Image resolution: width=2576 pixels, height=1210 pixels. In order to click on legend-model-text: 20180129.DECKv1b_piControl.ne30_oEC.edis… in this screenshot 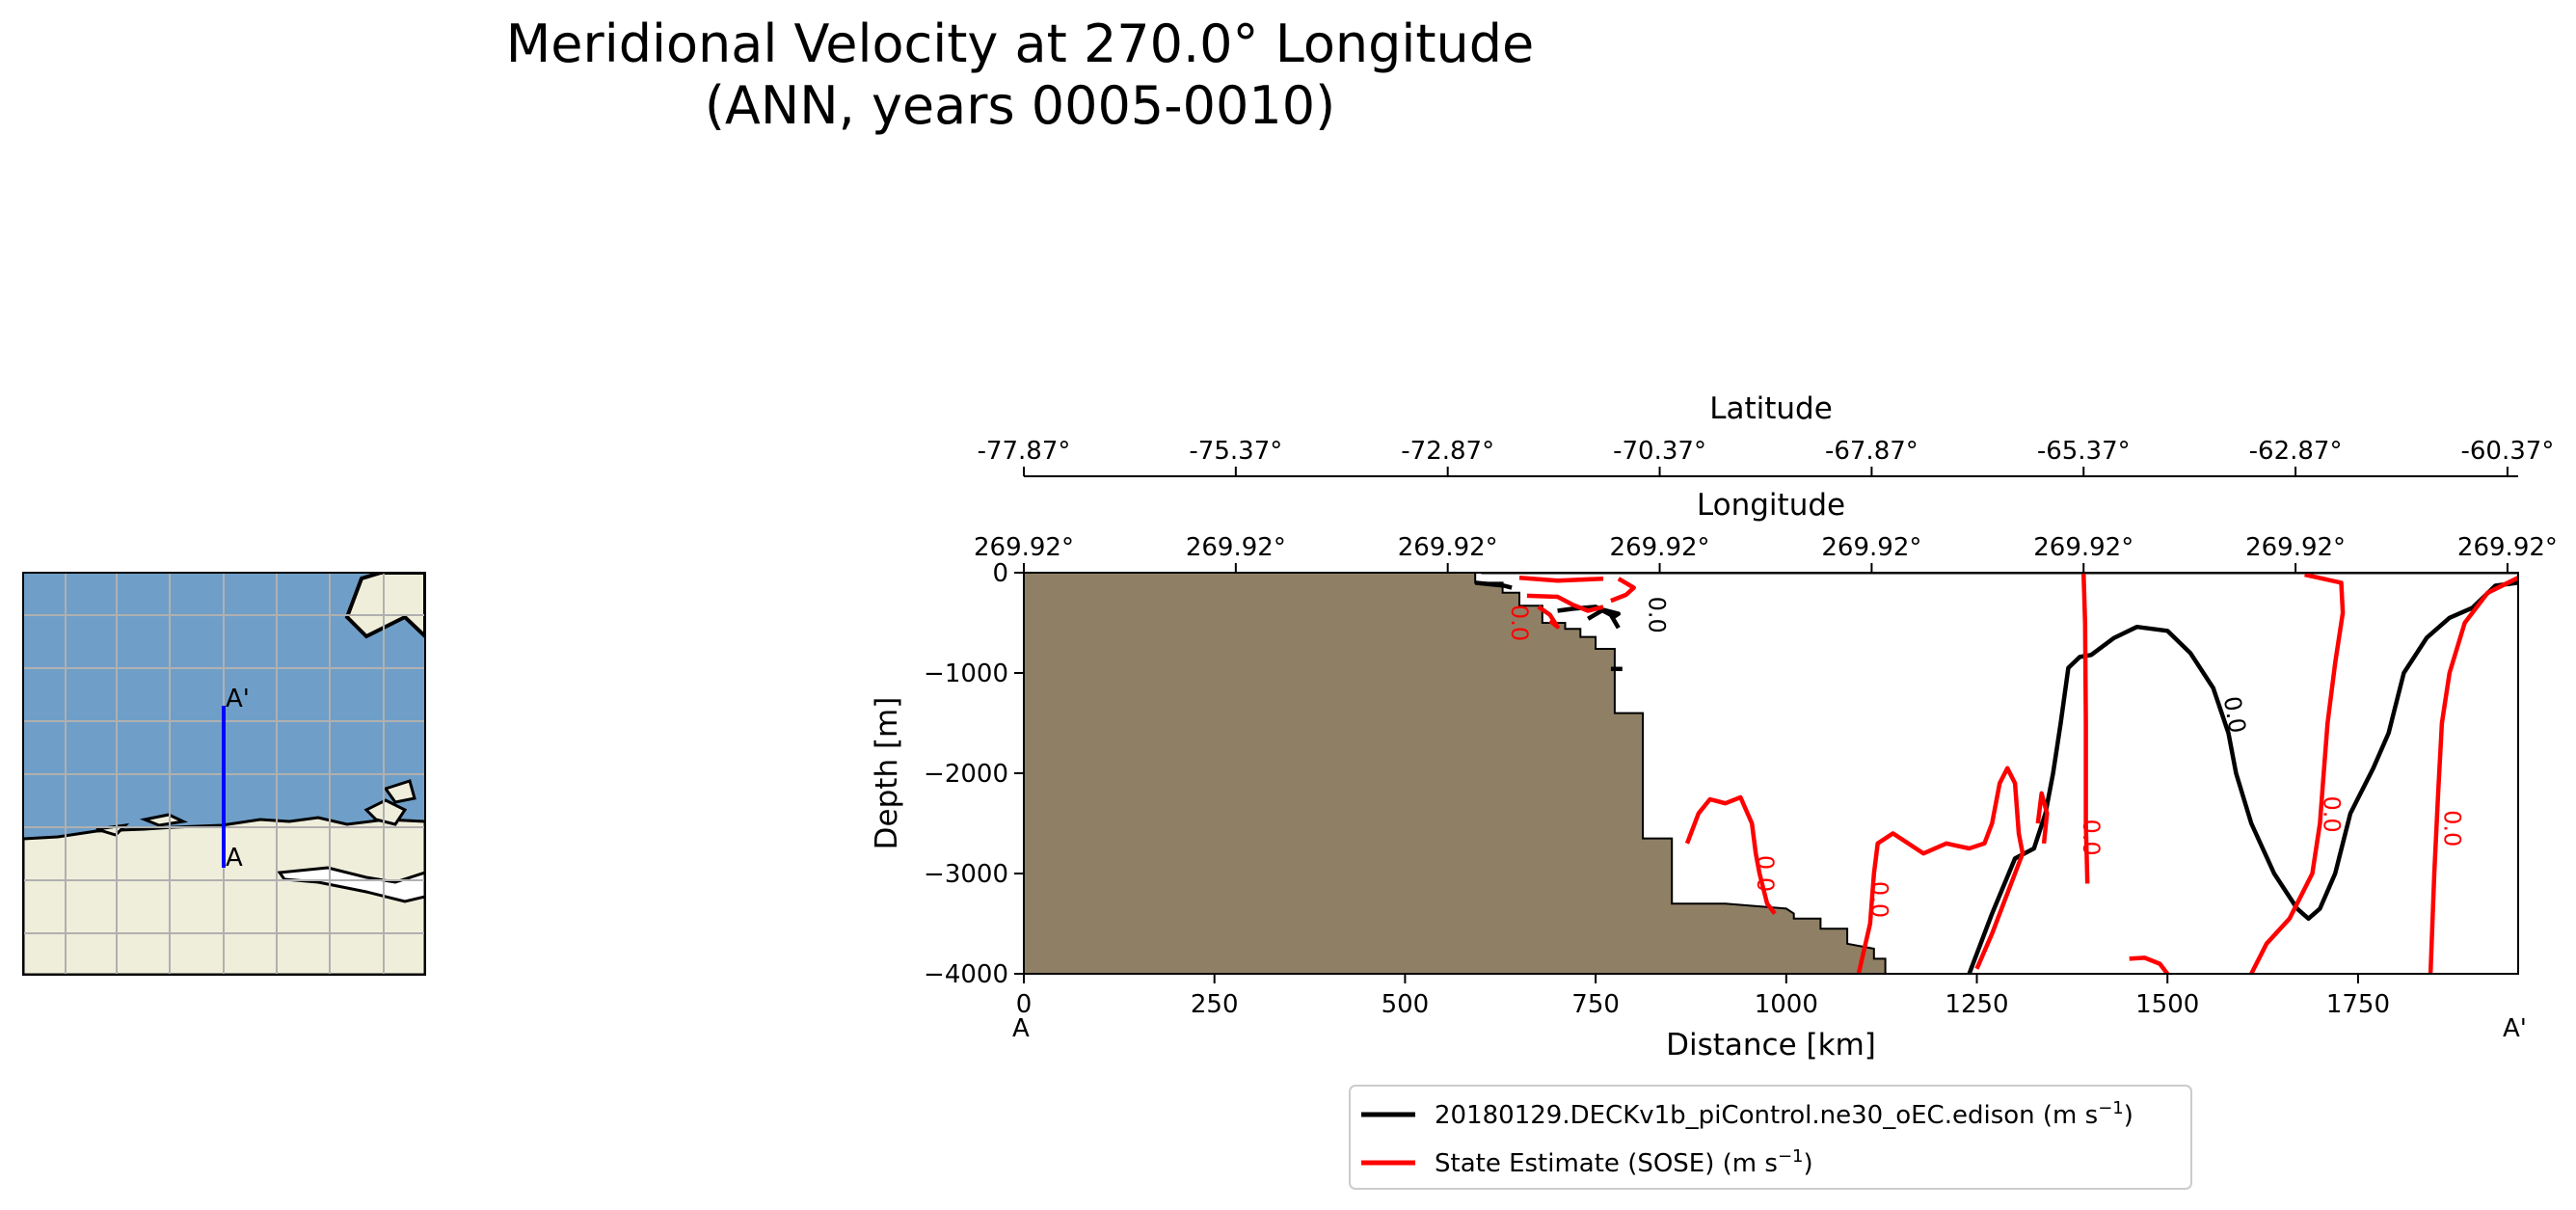, I will do `click(1767, 1115)`.